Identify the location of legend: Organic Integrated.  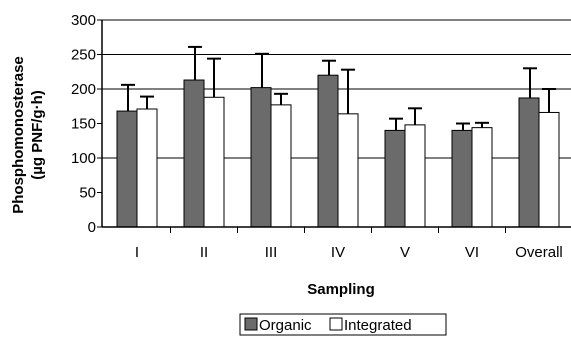
(343, 324).